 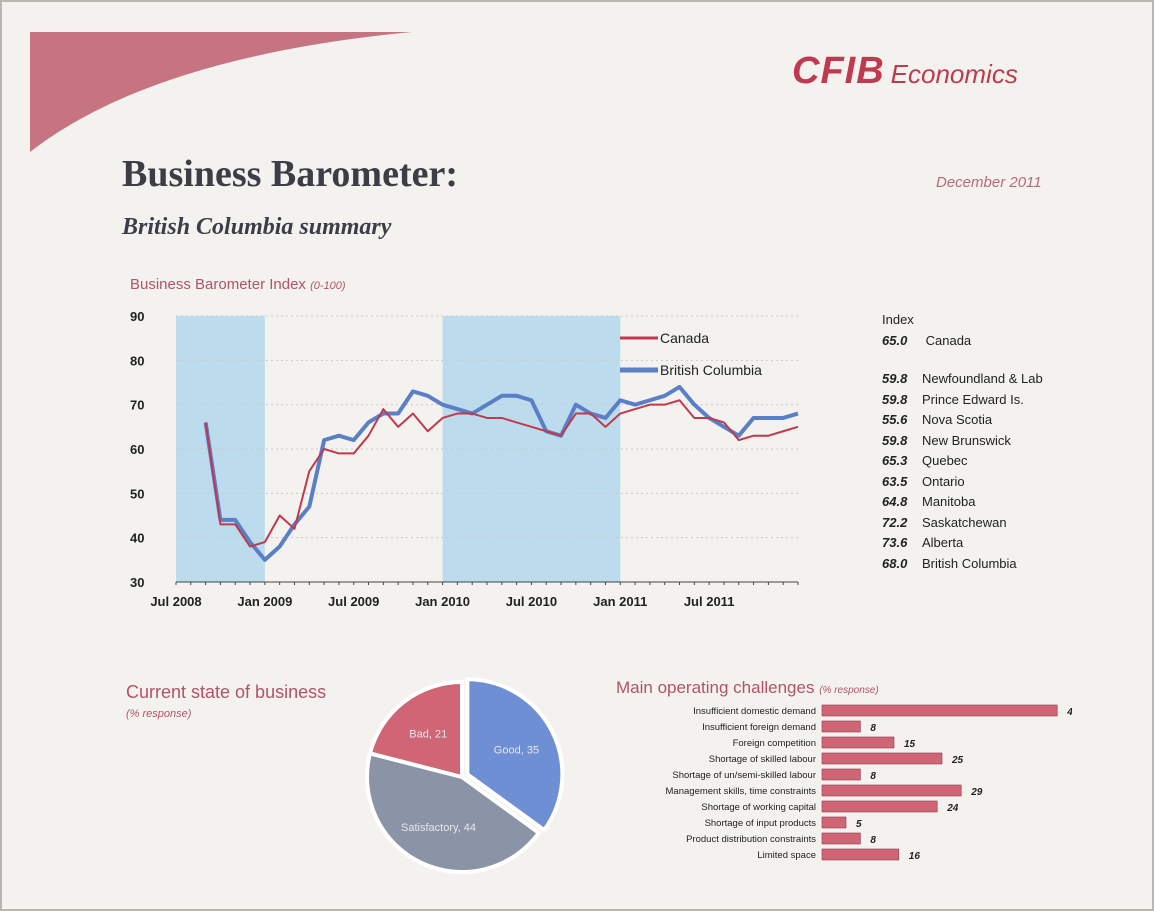 I want to click on pie-slice-label: Bad, 21, so click(x=428, y=734).